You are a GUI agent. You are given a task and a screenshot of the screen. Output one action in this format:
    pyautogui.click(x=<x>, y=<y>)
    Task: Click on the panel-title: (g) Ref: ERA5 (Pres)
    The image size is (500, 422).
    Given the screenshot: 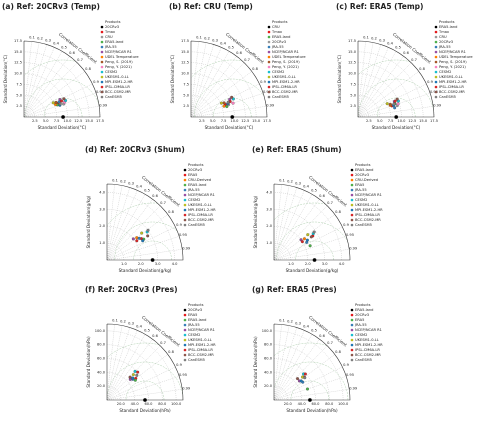 What is the action you would take?
    pyautogui.click(x=294, y=289)
    